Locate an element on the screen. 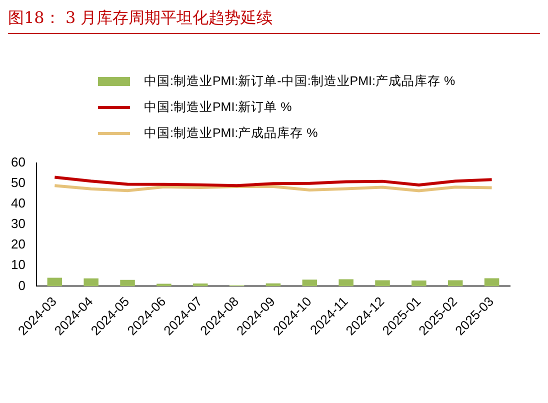 Image resolution: width=548 pixels, height=403 pixels. y-tick-label: 30 is located at coordinates (18, 224).